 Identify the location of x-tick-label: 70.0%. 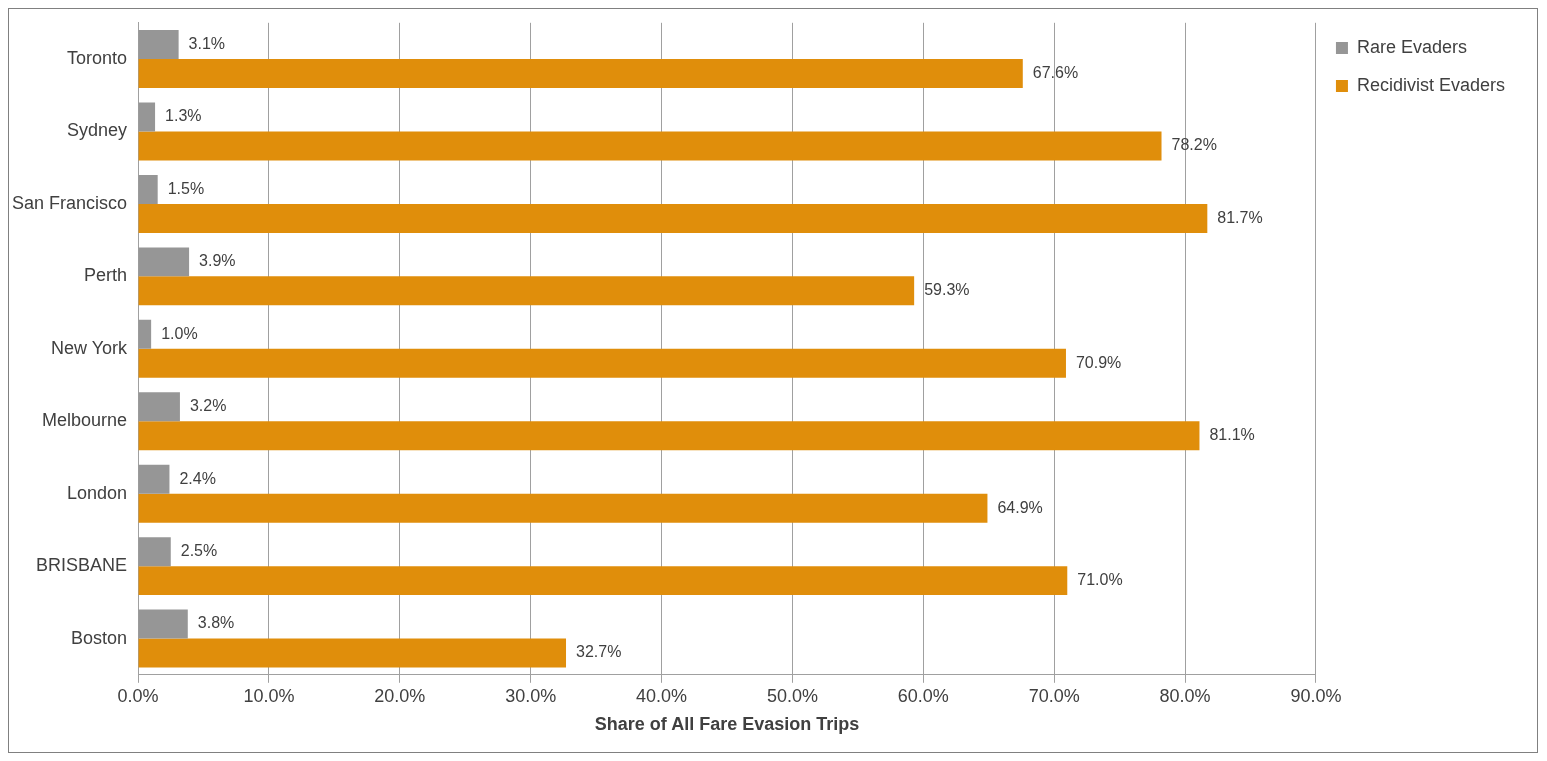
(1054, 695).